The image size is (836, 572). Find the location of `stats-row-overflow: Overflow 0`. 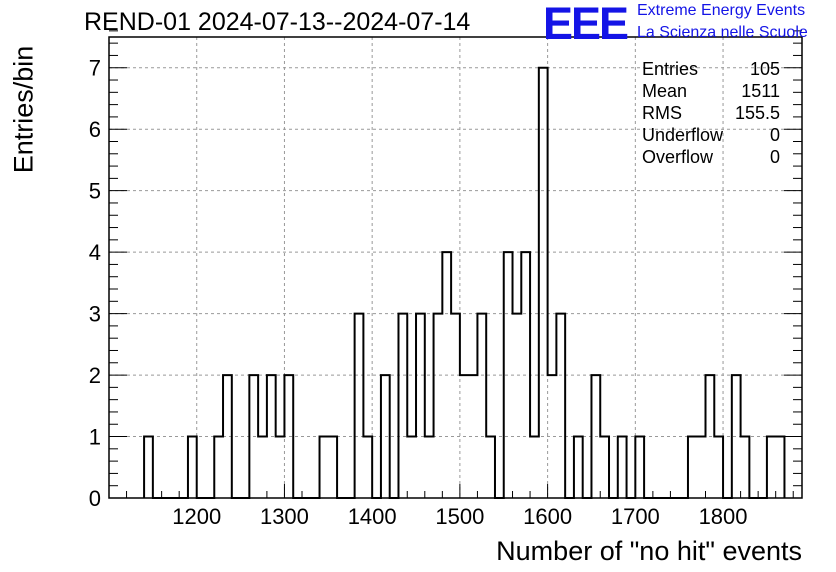

stats-row-overflow: Overflow 0 is located at coordinates (711, 157).